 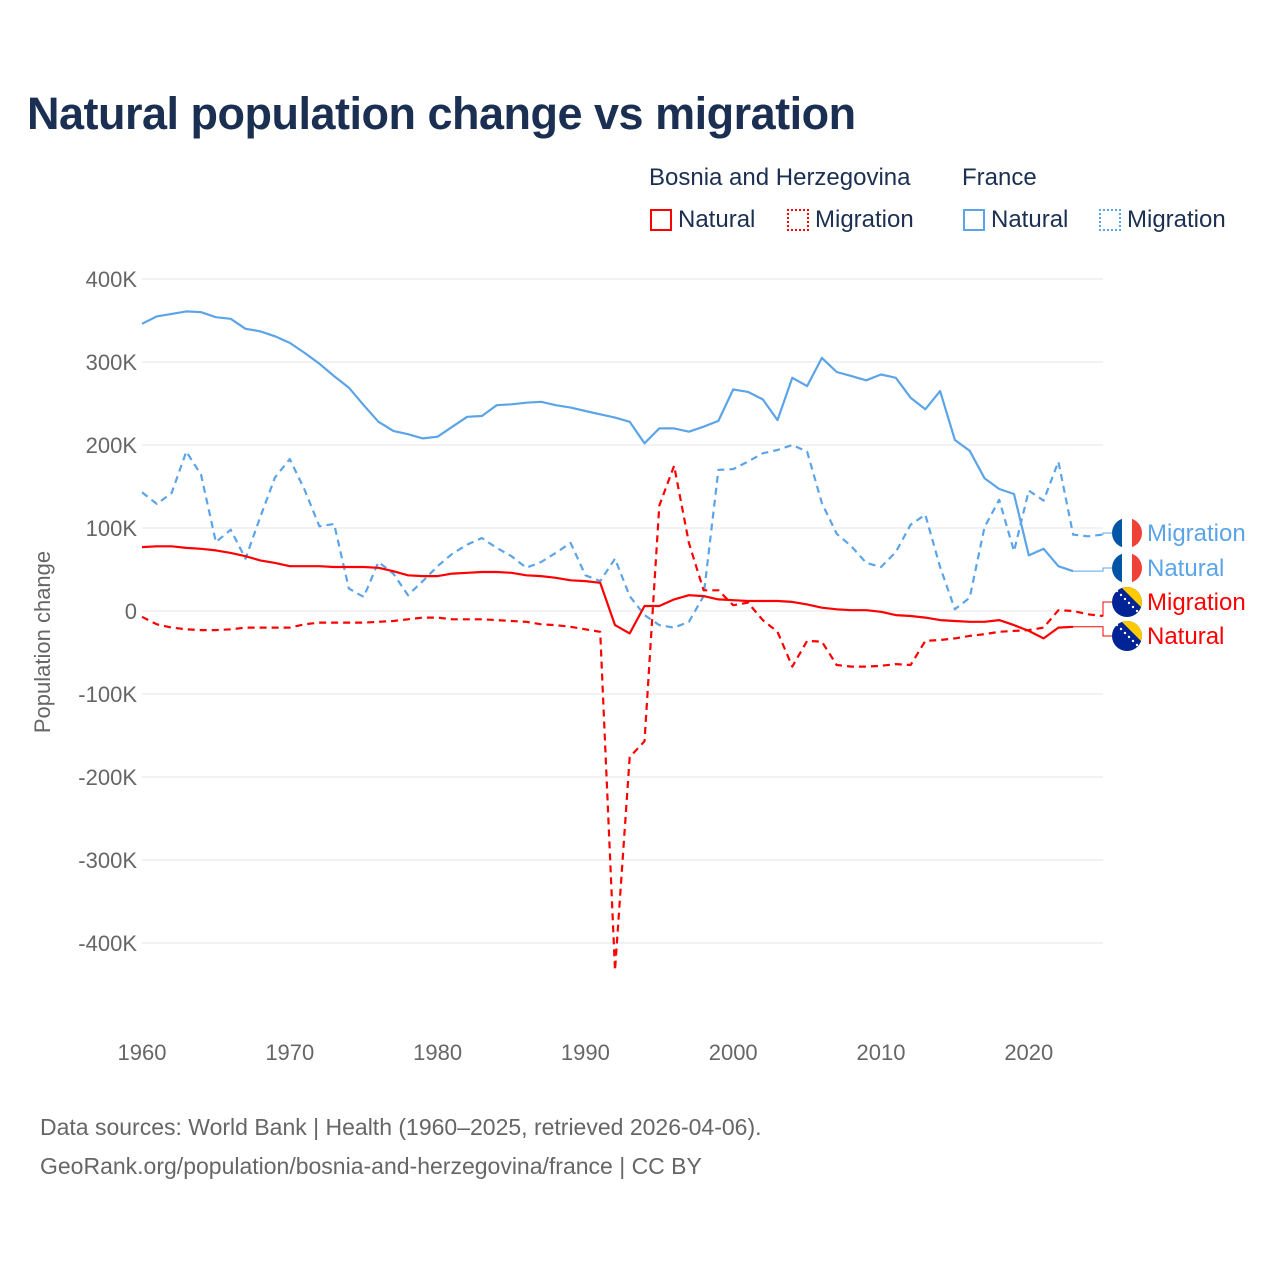 What do you see at coordinates (107, 777) in the screenshot?
I see `y-tick-label: -200K` at bounding box center [107, 777].